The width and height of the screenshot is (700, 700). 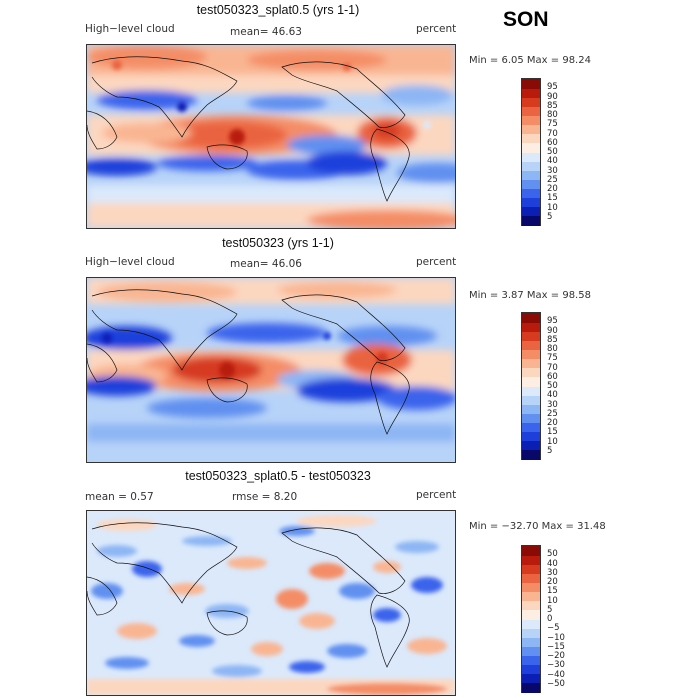 I want to click on colorbar-tick-label: 15, so click(x=552, y=198).